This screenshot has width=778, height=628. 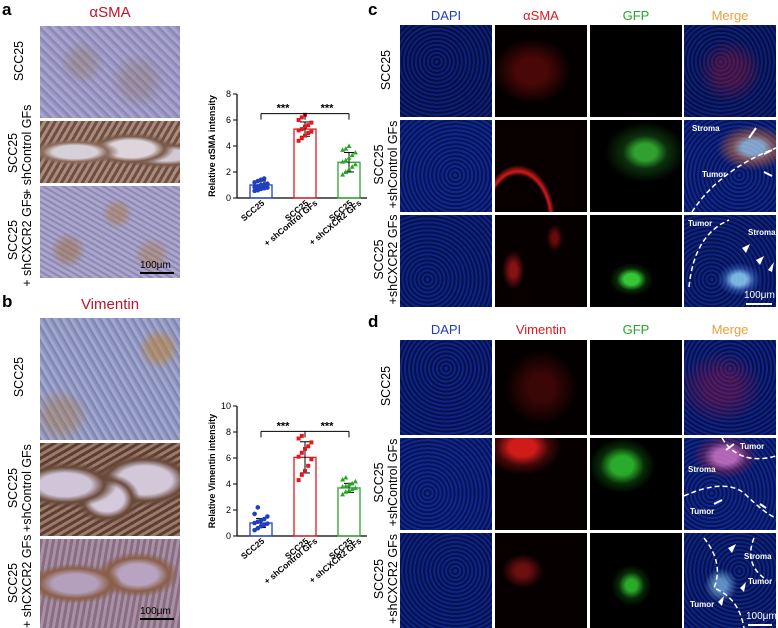 What do you see at coordinates (636, 166) in the screenshot?
I see `c-r2-gfp` at bounding box center [636, 166].